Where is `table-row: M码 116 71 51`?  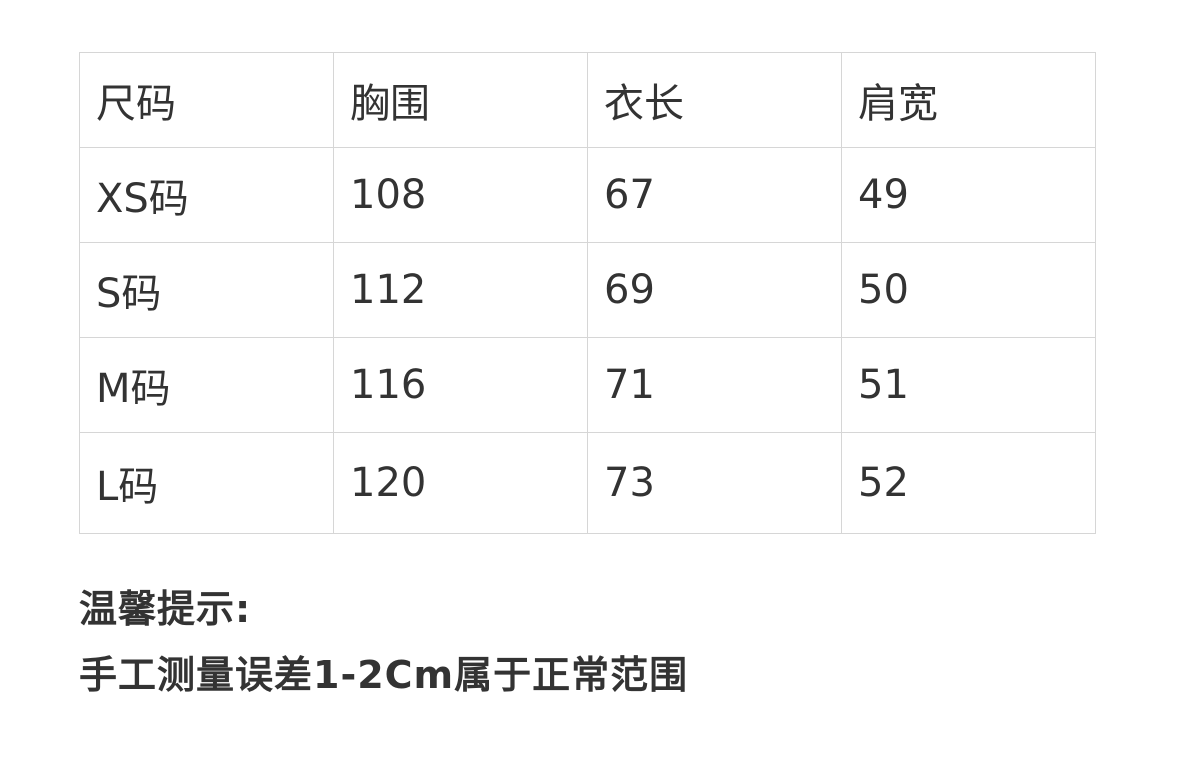 table-row: M码 116 71 51 is located at coordinates (587, 385).